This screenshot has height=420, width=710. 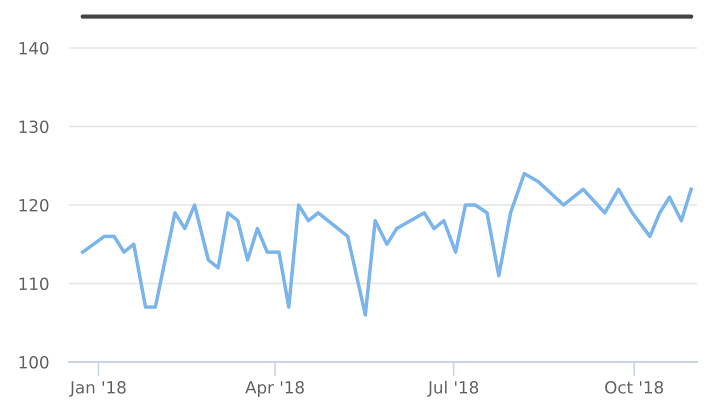 I want to click on x-tick-label: Jul '18, so click(x=452, y=388).